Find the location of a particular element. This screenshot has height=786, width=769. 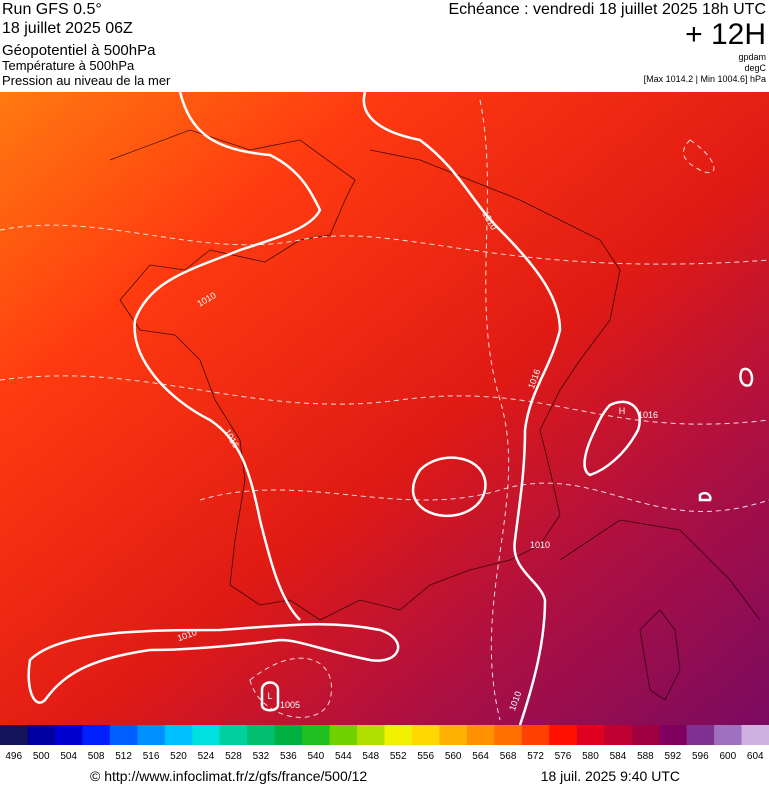

pressure-center: L is located at coordinates (269, 696).